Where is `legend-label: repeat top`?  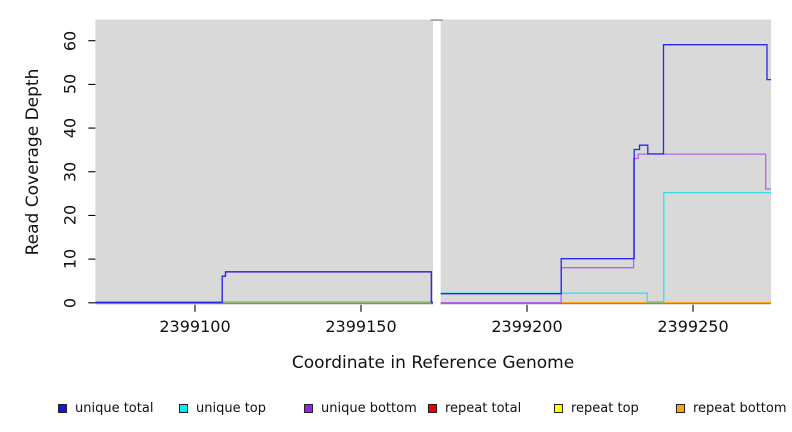
legend-label: repeat top is located at coordinates (605, 408).